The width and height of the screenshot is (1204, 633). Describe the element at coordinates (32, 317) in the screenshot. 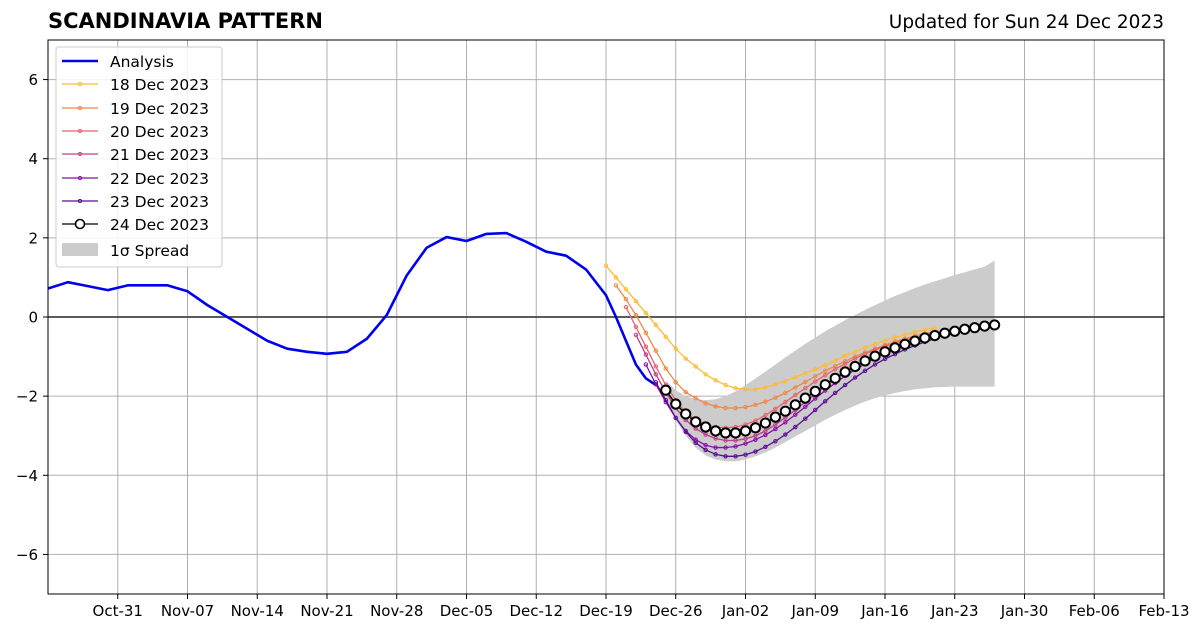

I see `y-axis: −6 −4 −2 0 2 4 6` at that location.